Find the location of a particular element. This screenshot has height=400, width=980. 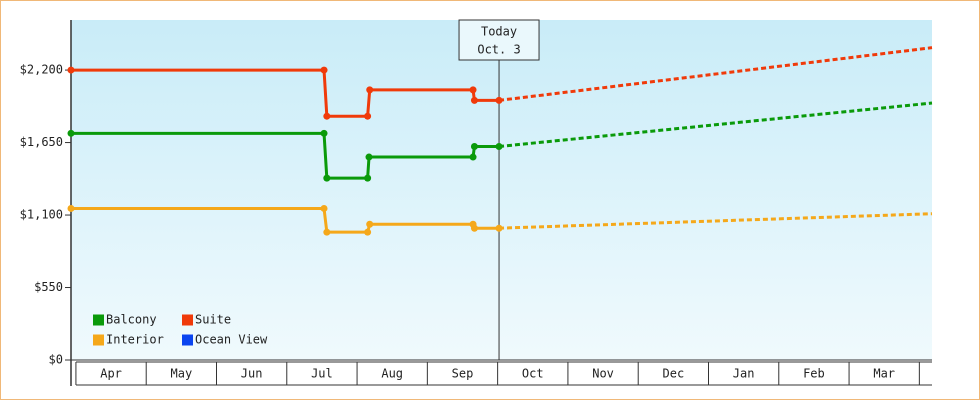

x-tick-label: Feb is located at coordinates (814, 374).